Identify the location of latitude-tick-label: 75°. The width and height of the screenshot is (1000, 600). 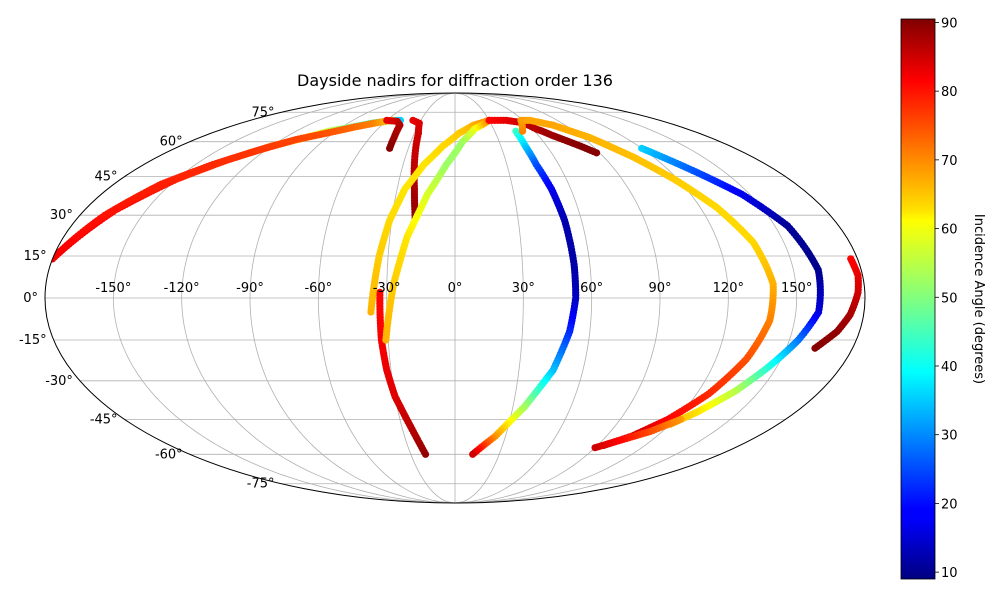
(262, 112).